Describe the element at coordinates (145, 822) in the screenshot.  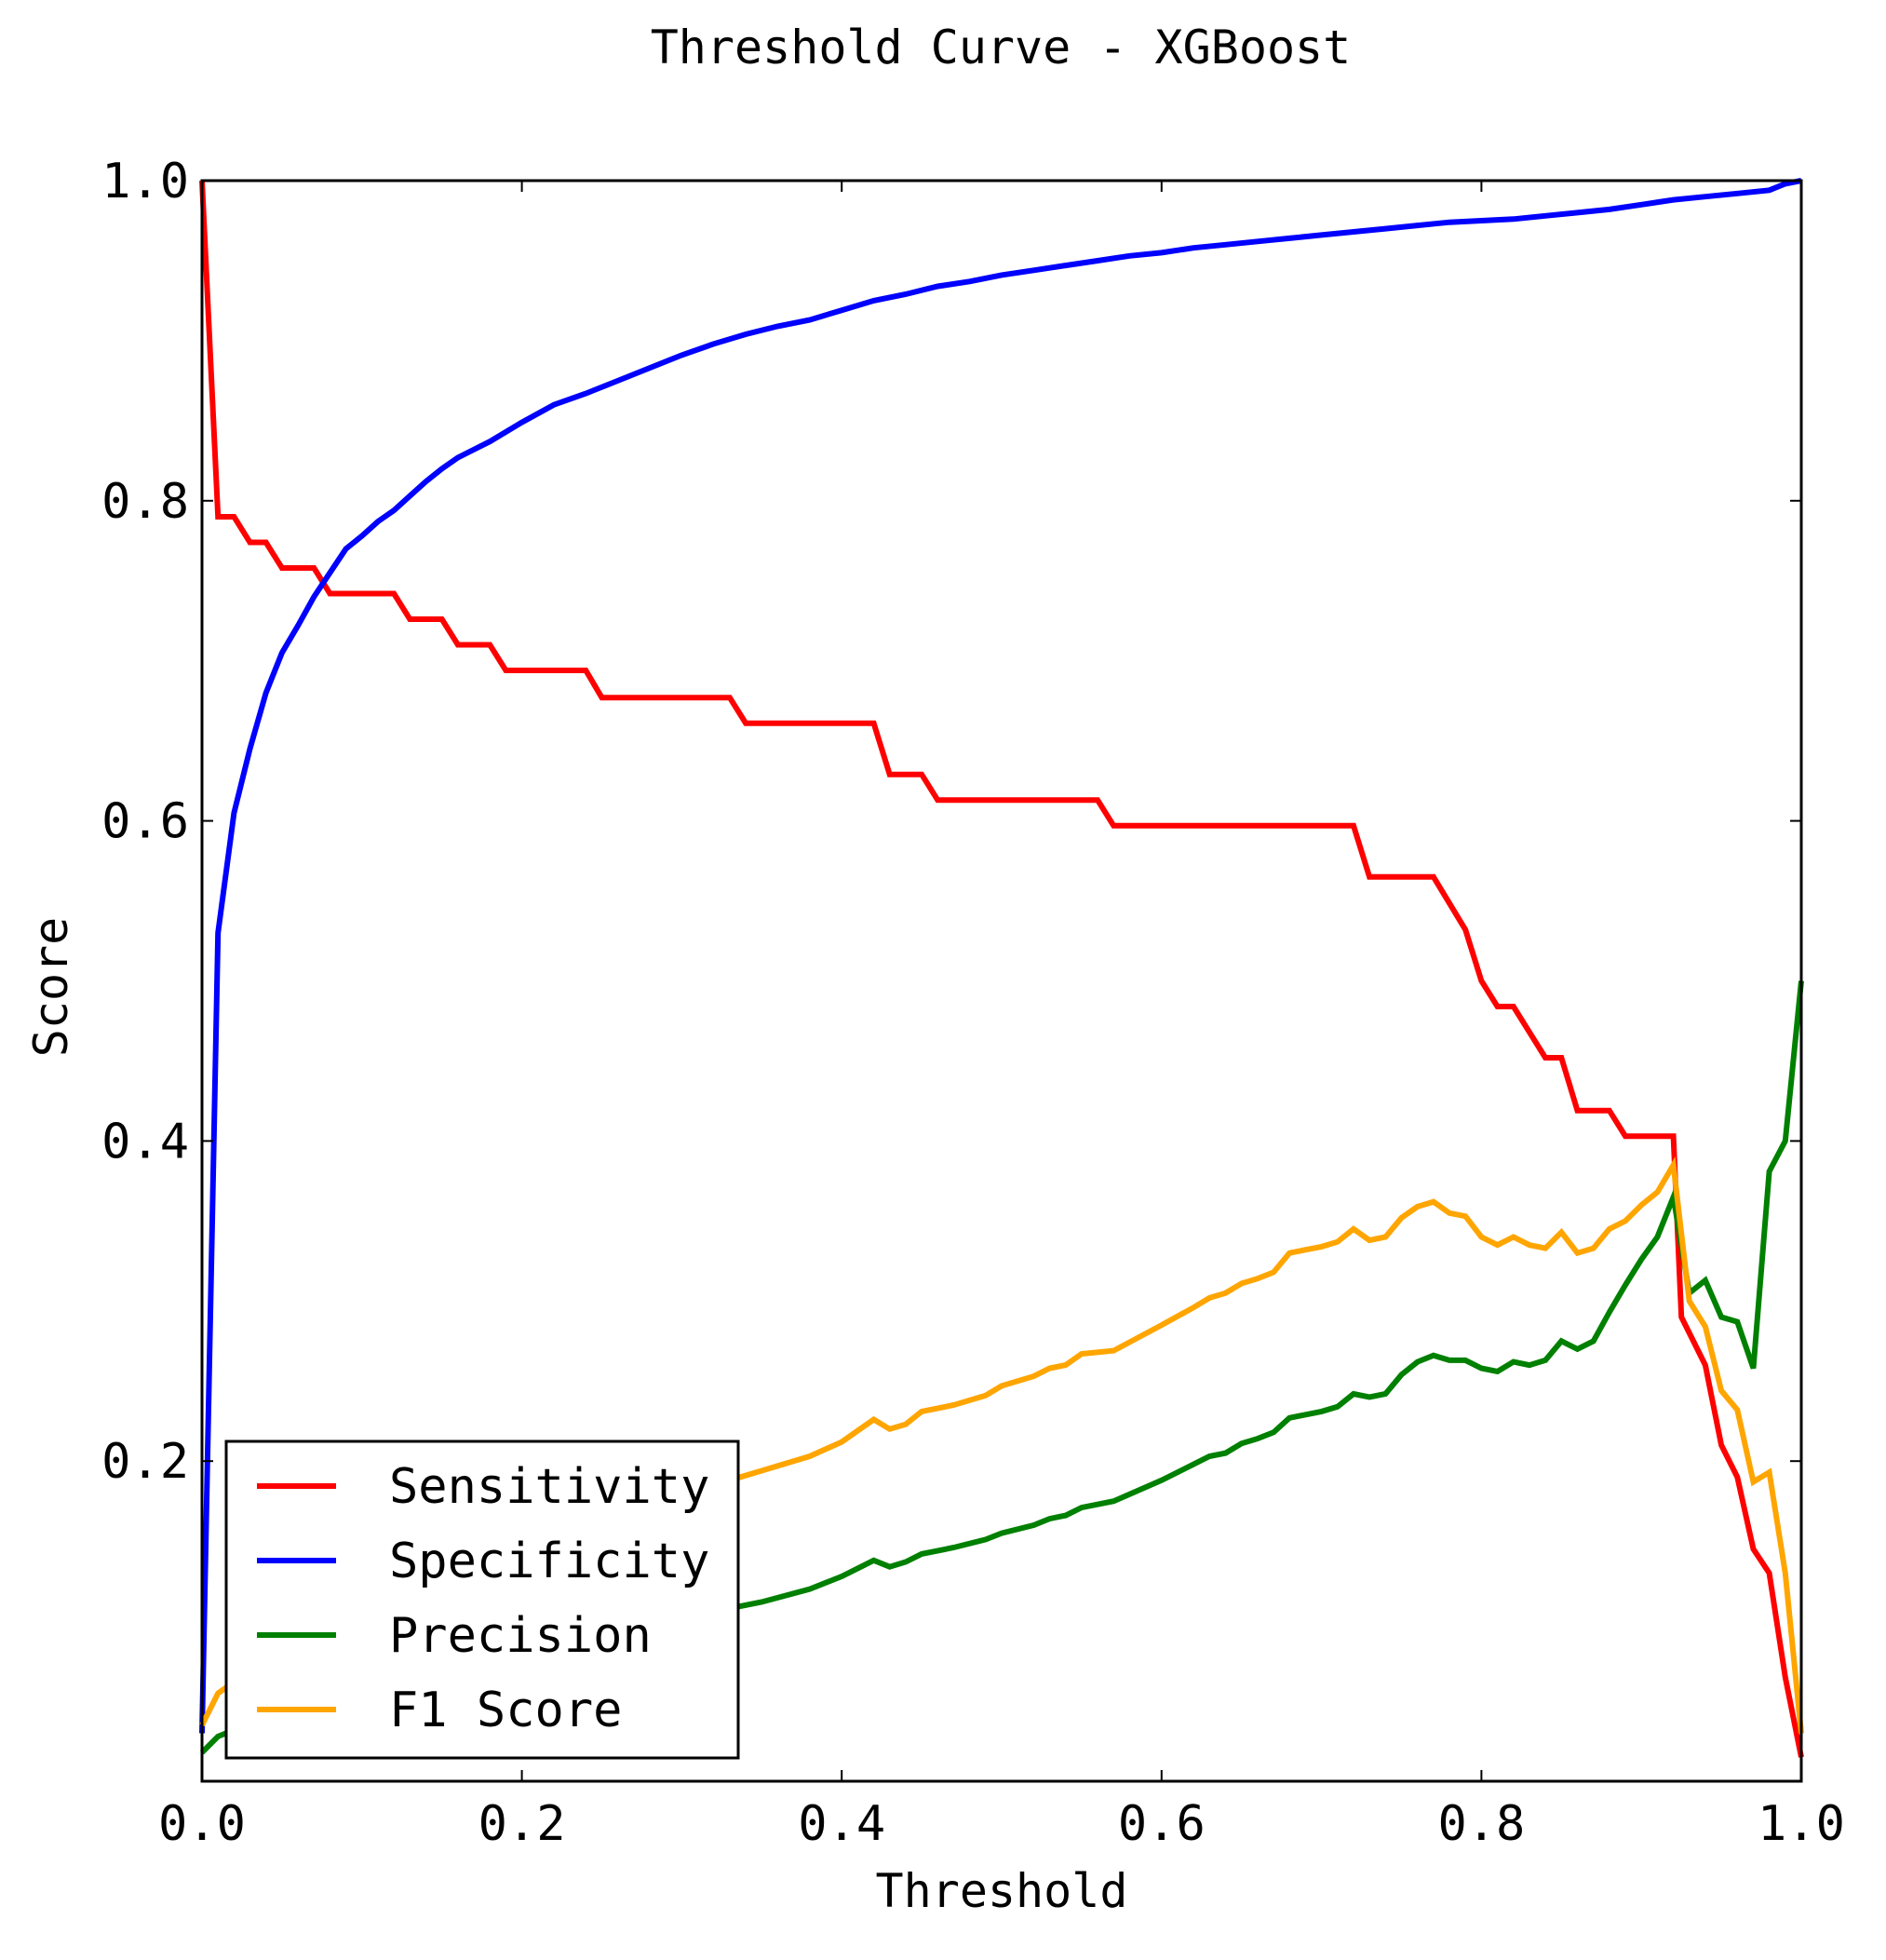
I see `y-tick-label: 0.6` at that location.